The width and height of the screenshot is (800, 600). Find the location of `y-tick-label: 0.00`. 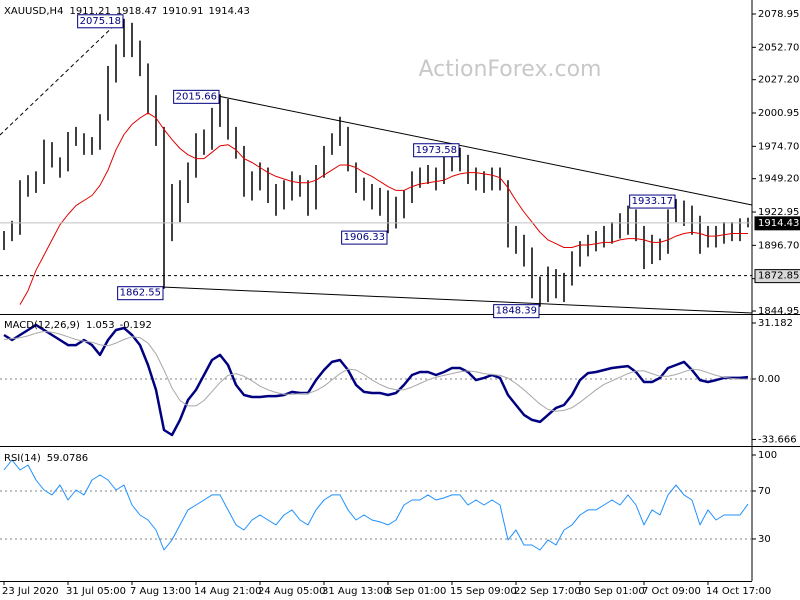

y-tick-label: 0.00 is located at coordinates (769, 379).